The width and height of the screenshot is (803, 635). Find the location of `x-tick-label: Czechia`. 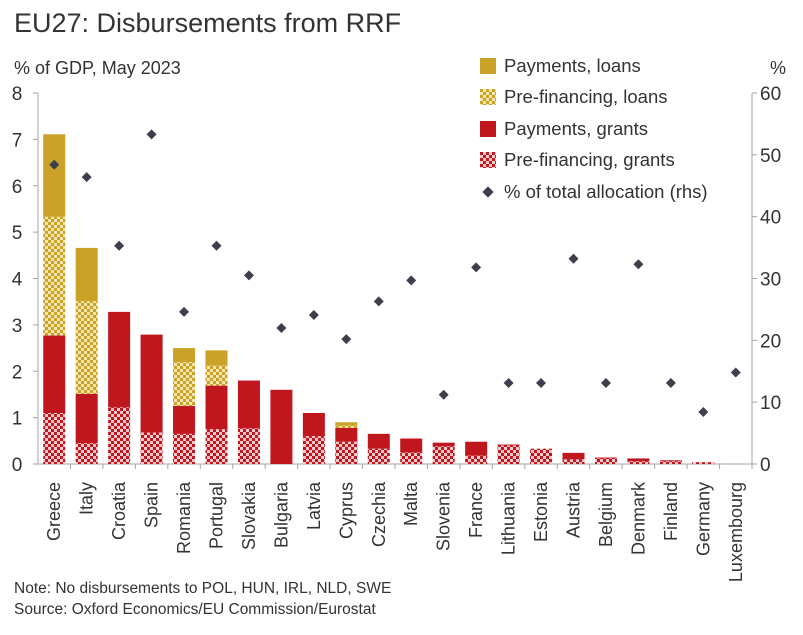

x-tick-label: Czechia is located at coordinates (379, 514).